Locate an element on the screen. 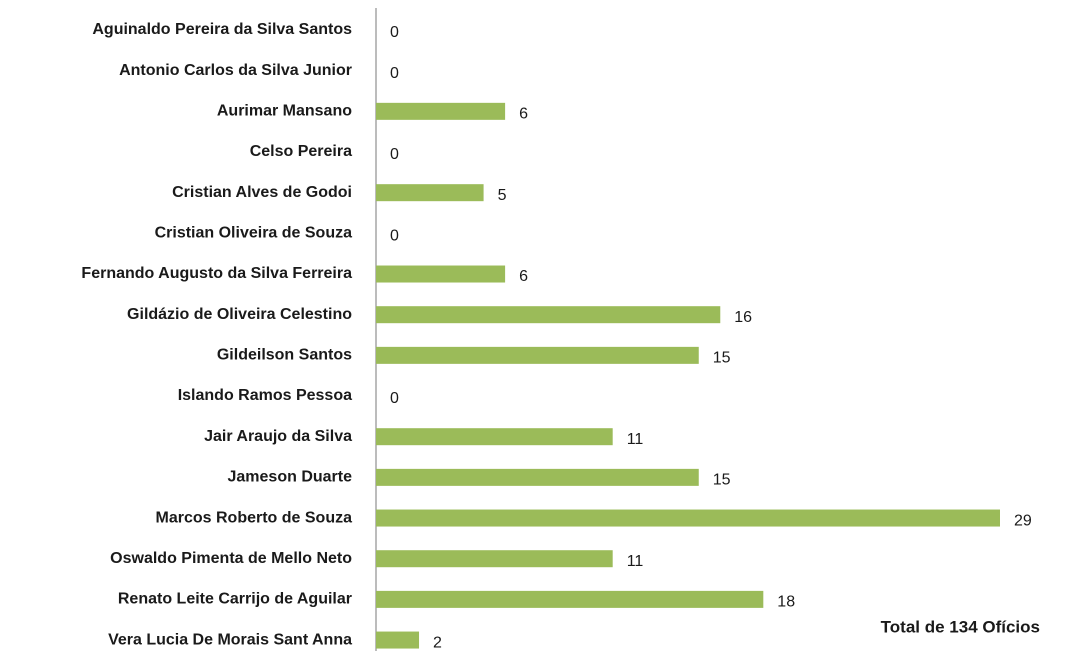 This screenshot has width=1069, height=651. category-label: Marcos Roberto de Souza is located at coordinates (254, 517).